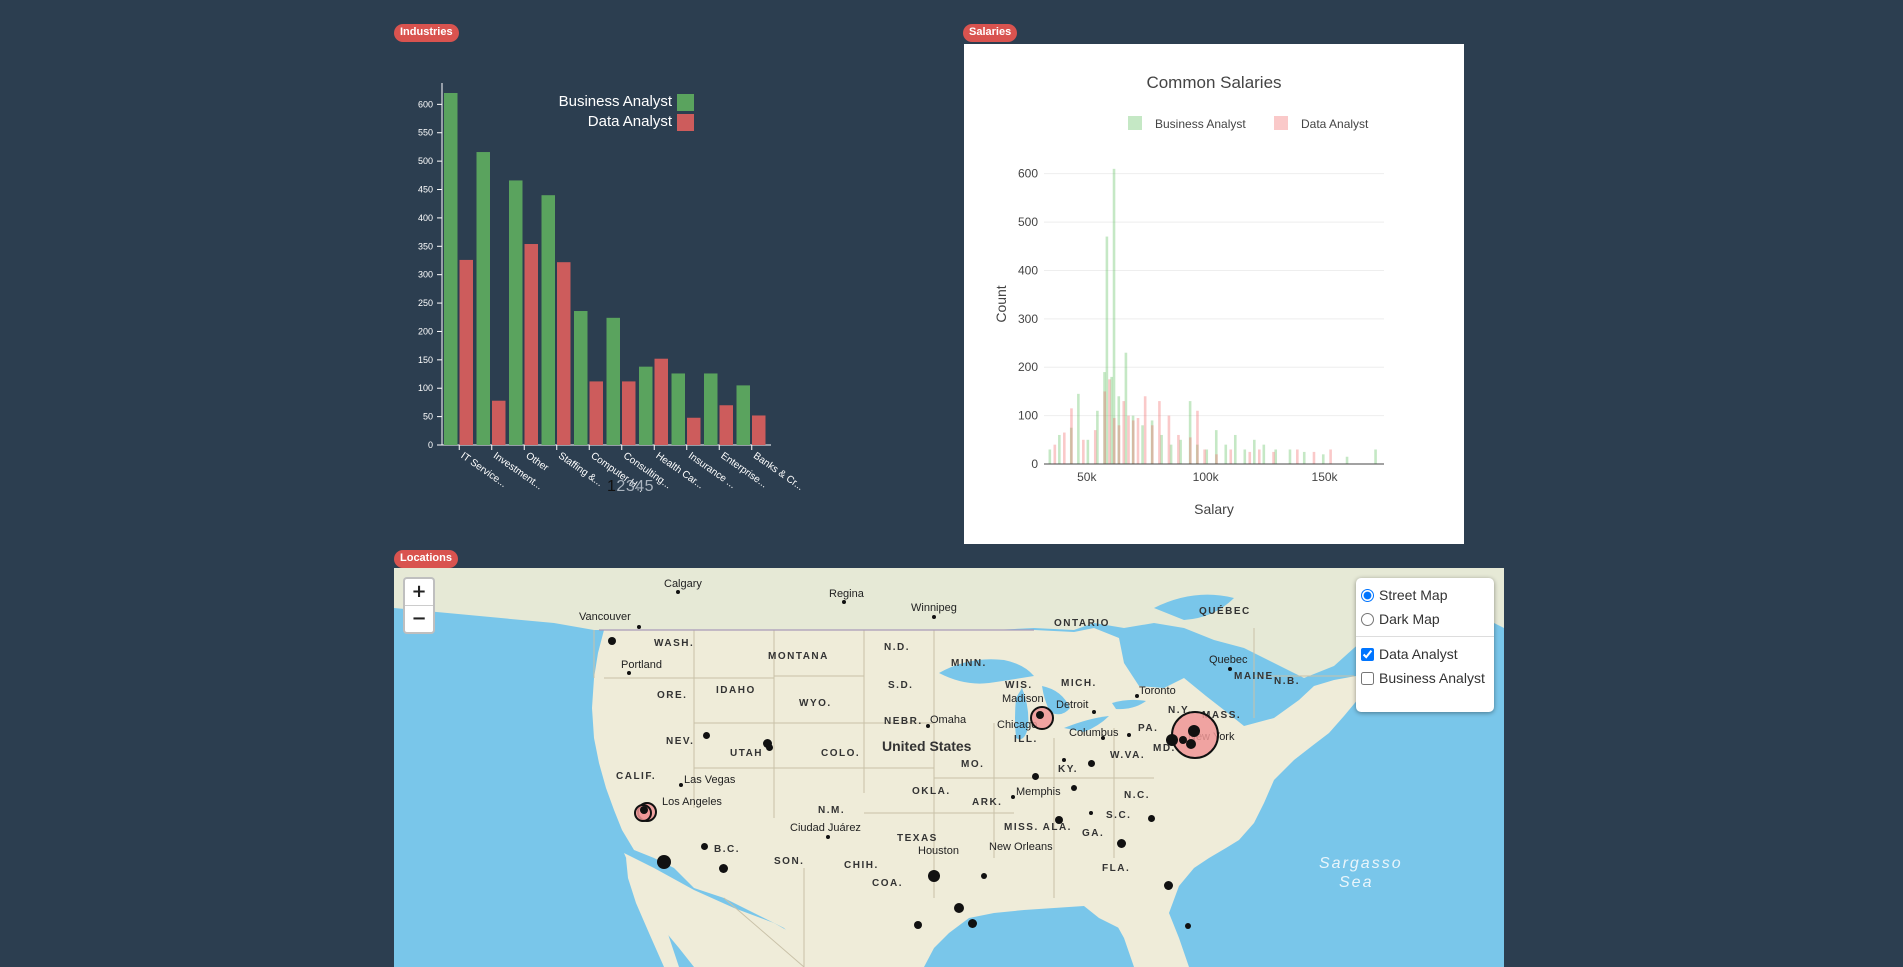 The image size is (1903, 967). I want to click on y-tick-label: 100, so click(1028, 416).